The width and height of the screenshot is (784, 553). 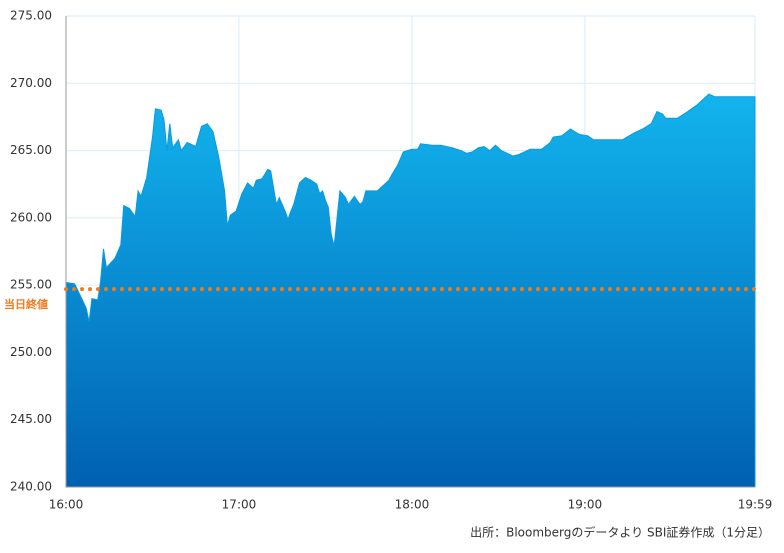 I want to click on x-tick-label: 19:00, so click(x=585, y=505).